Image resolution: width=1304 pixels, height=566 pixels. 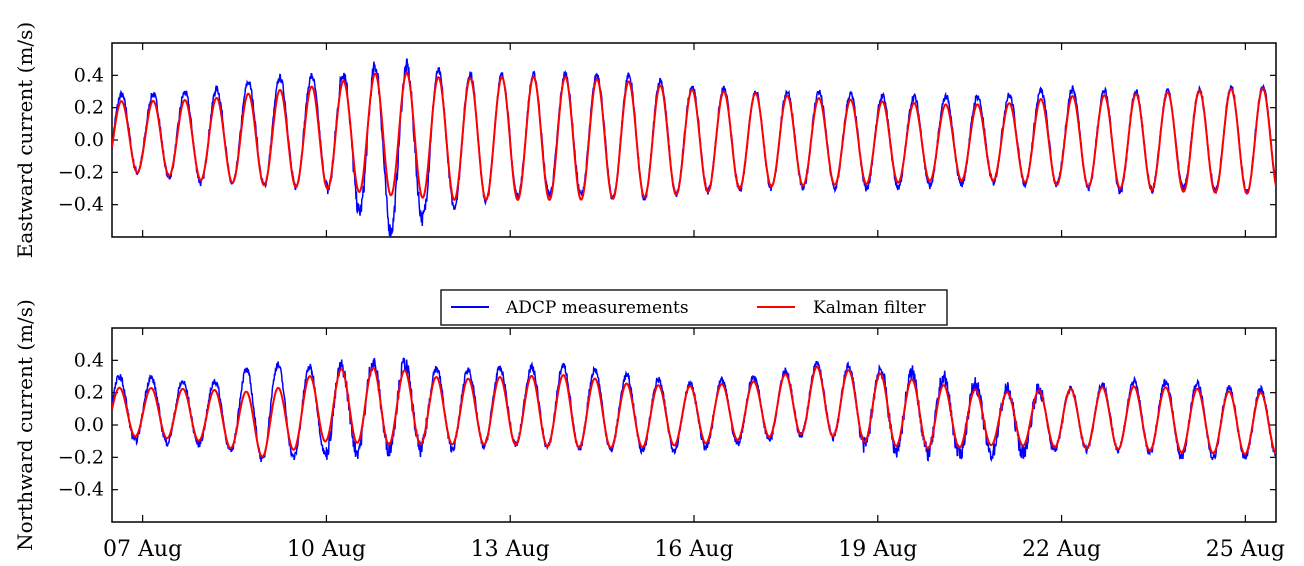 I want to click on x-tick-label: 25 Aug, so click(x=1245, y=549).